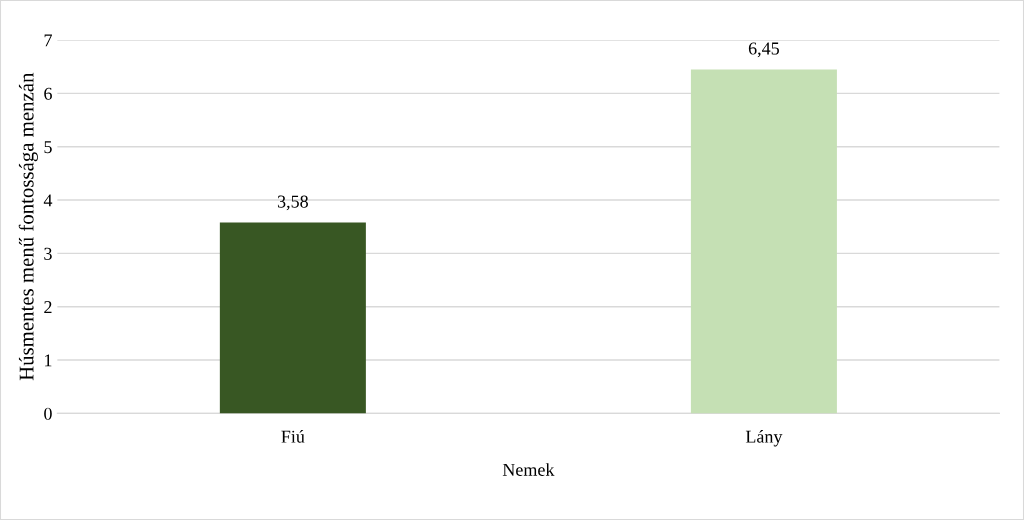 This screenshot has width=1024, height=520. Describe the element at coordinates (48, 253) in the screenshot. I see `y-tick-label: 3` at that location.